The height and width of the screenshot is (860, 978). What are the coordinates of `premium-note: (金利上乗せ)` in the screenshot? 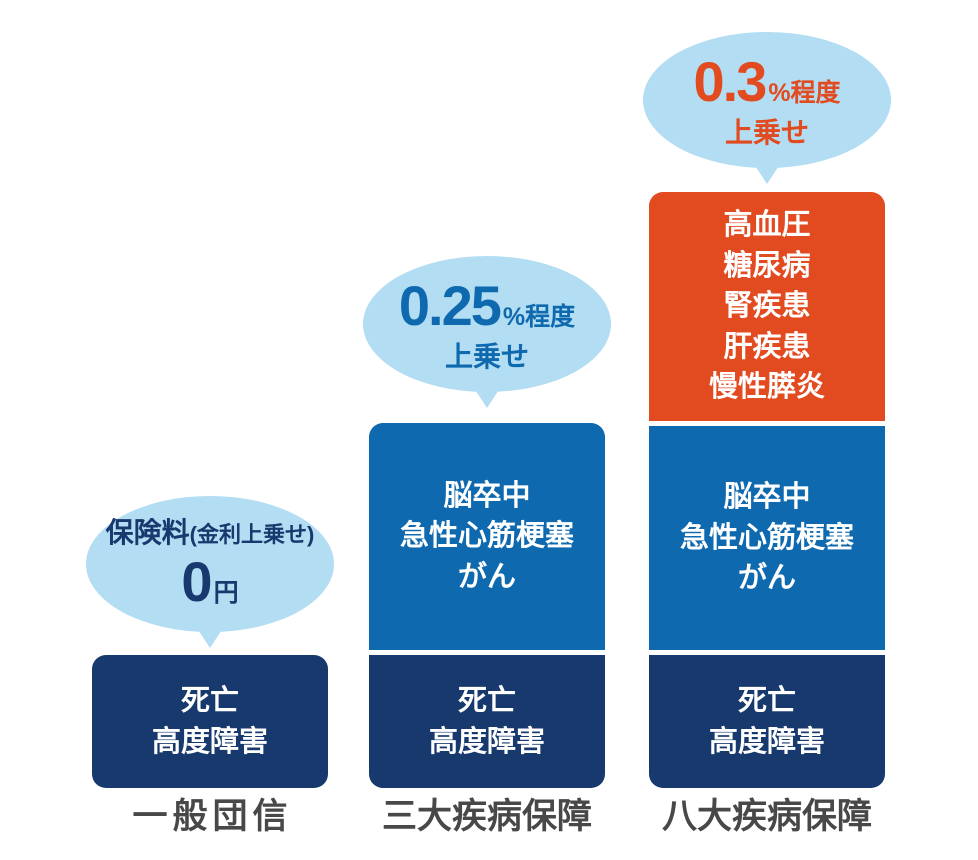 It's located at (252, 534).